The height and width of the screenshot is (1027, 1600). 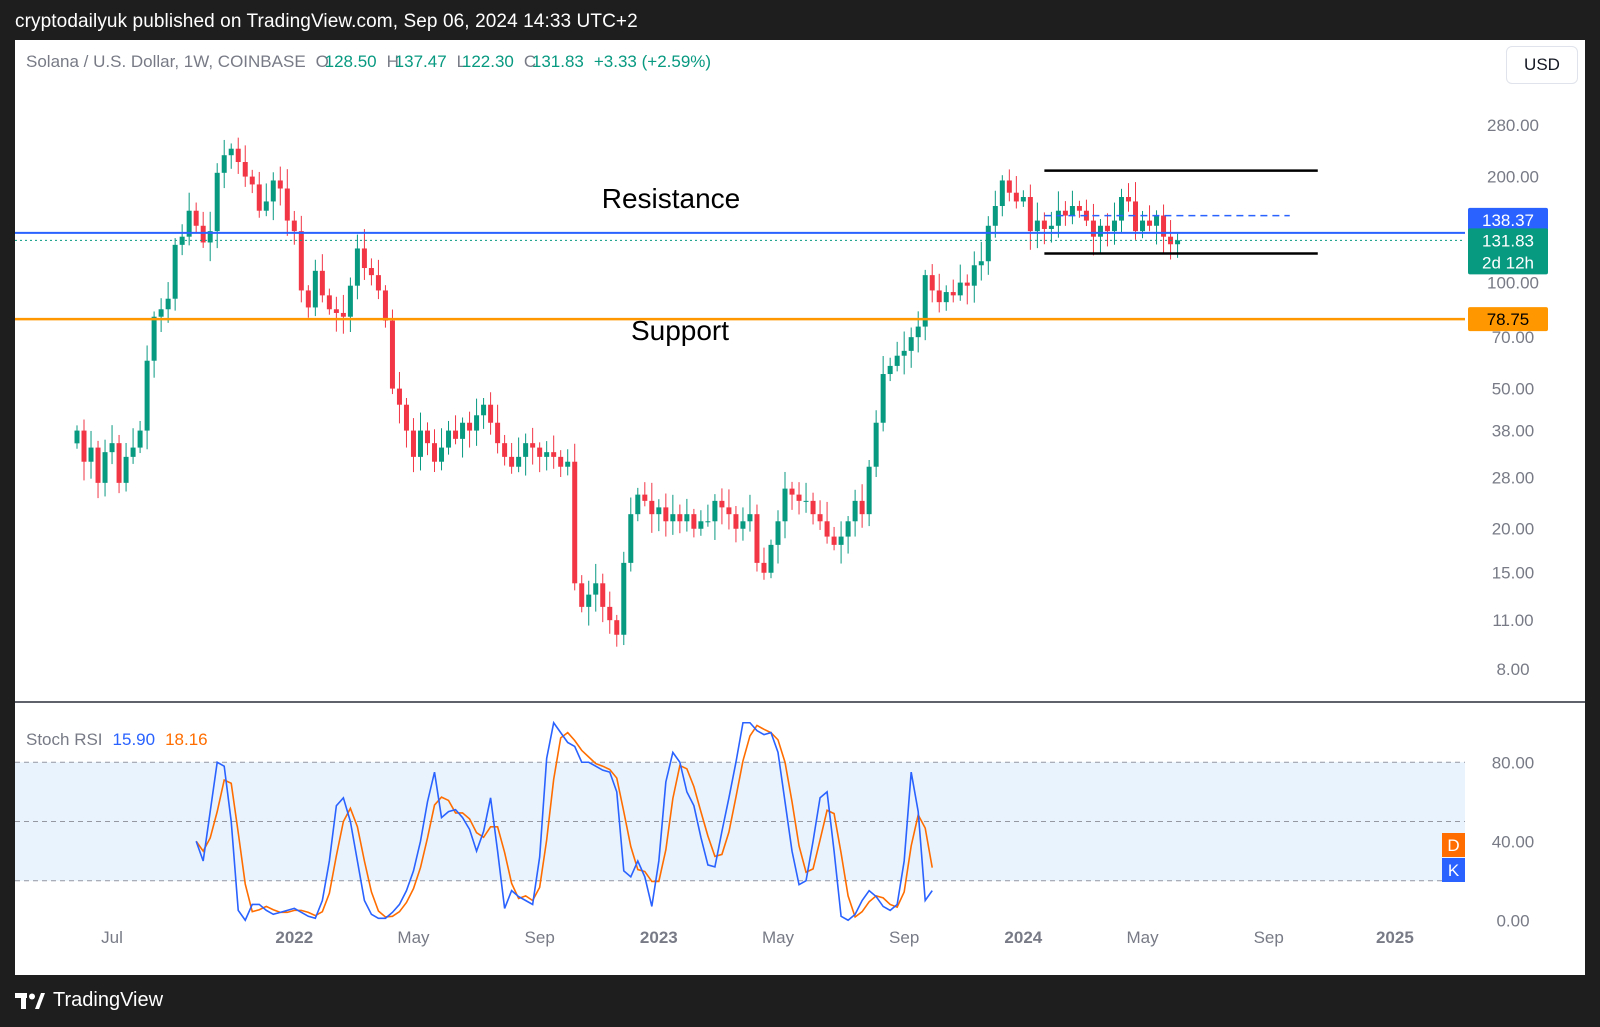 What do you see at coordinates (1512, 669) in the screenshot?
I see `price-axis-label: 8.00` at bounding box center [1512, 669].